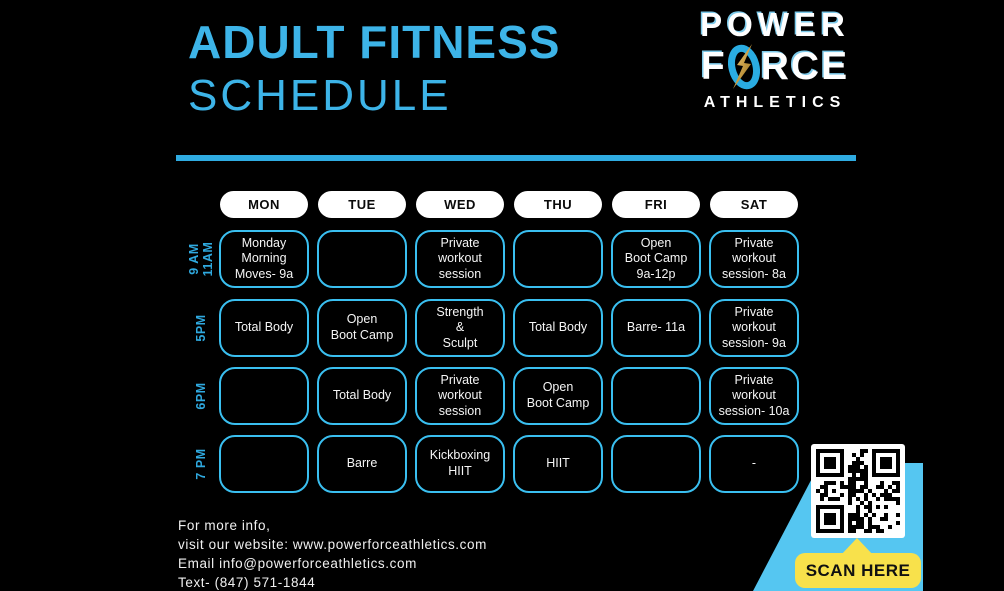  What do you see at coordinates (264, 204) in the screenshot?
I see `day-header-mon: MON` at bounding box center [264, 204].